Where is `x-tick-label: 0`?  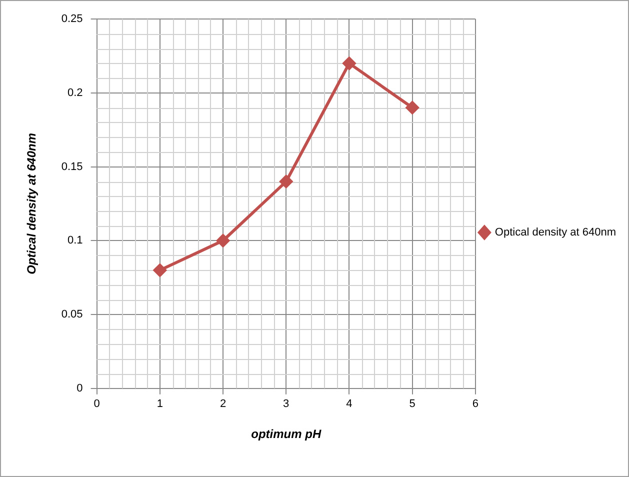
x-tick-label: 0 is located at coordinates (97, 404).